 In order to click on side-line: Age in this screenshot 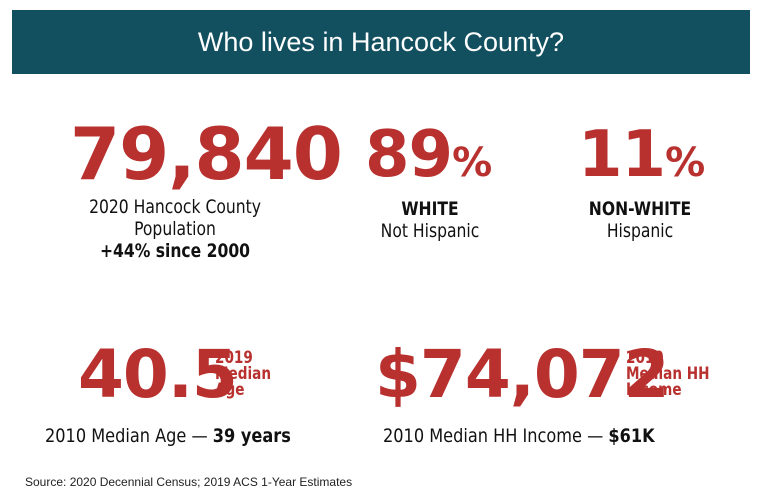, I will do `click(230, 390)`.